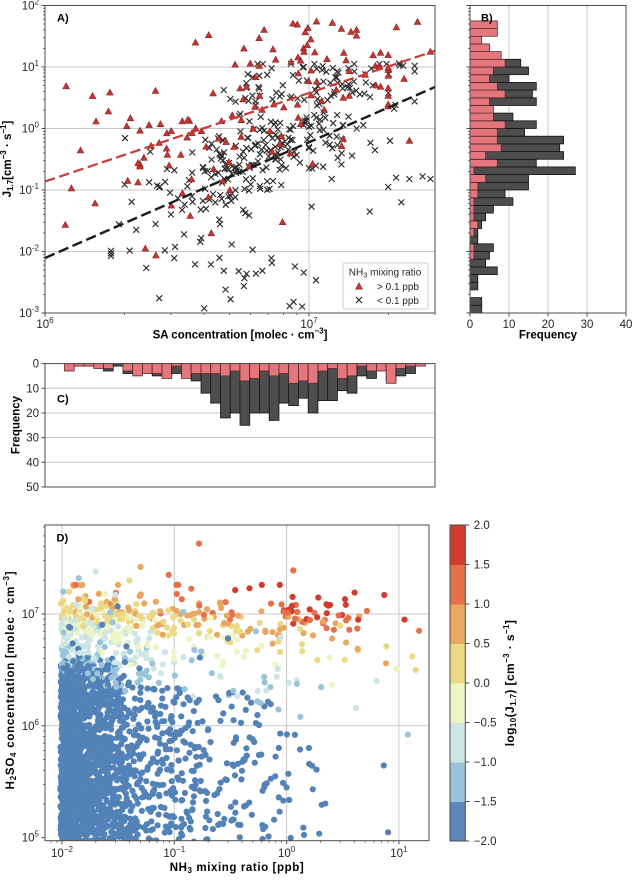  I want to click on svg-text: NH3 mixing ratio, so click(385, 274).